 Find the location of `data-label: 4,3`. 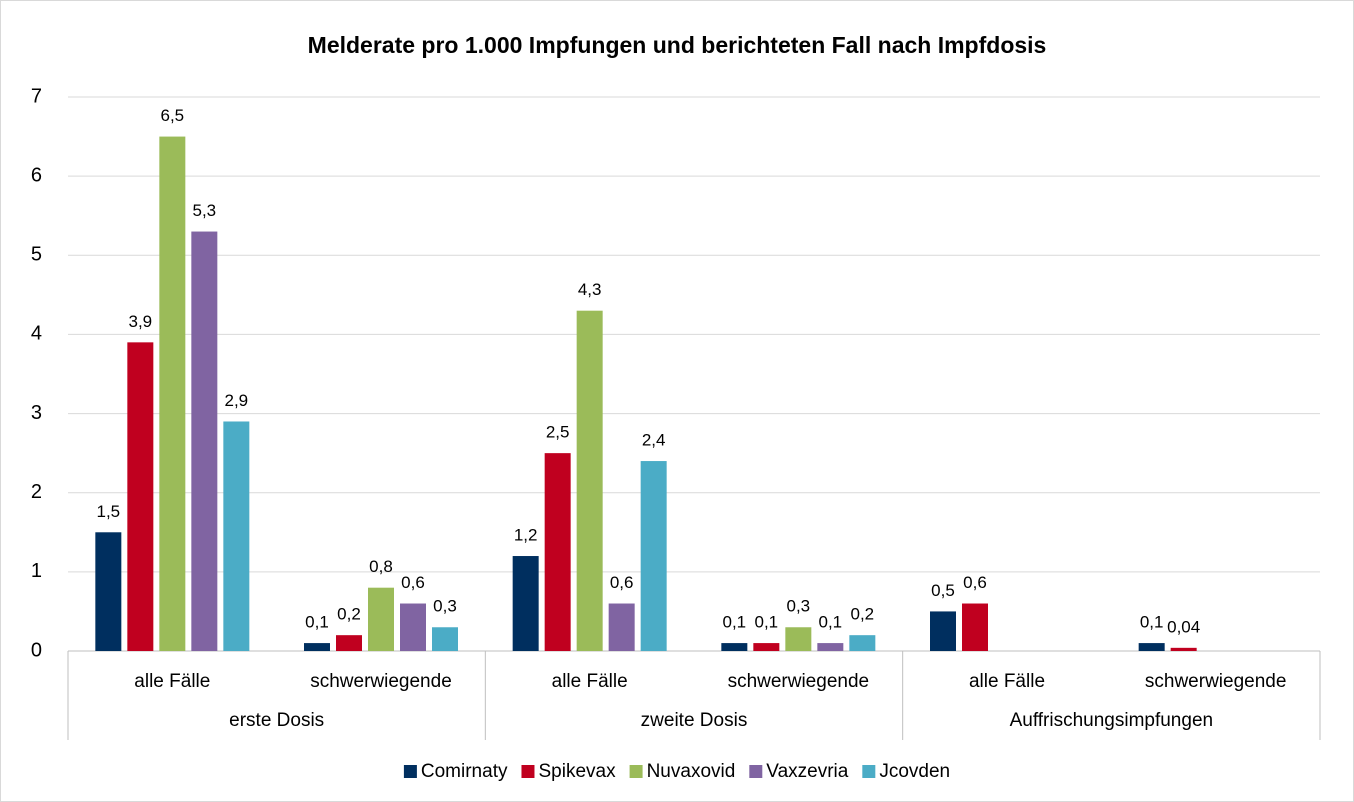

data-label: 4,3 is located at coordinates (590, 289).